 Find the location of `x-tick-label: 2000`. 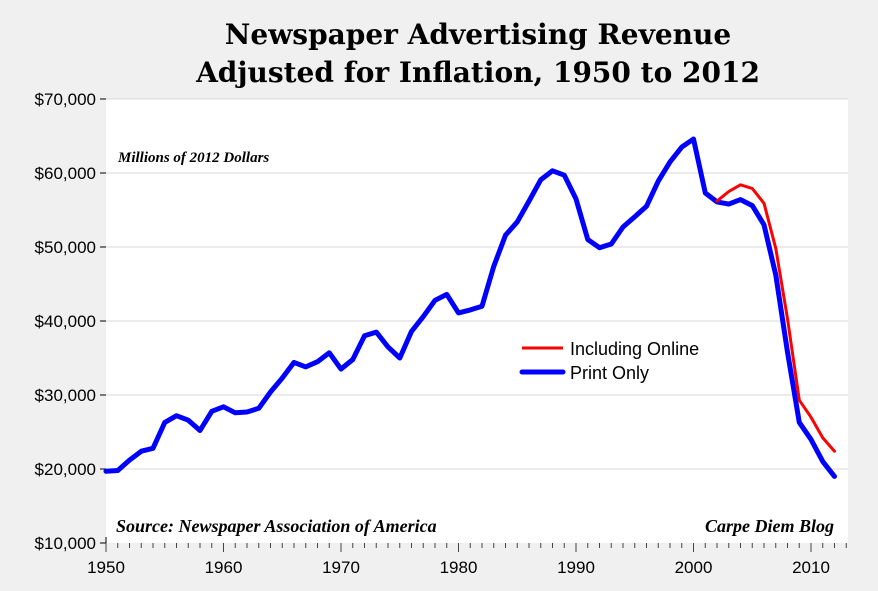

x-tick-label: 2000 is located at coordinates (694, 567).